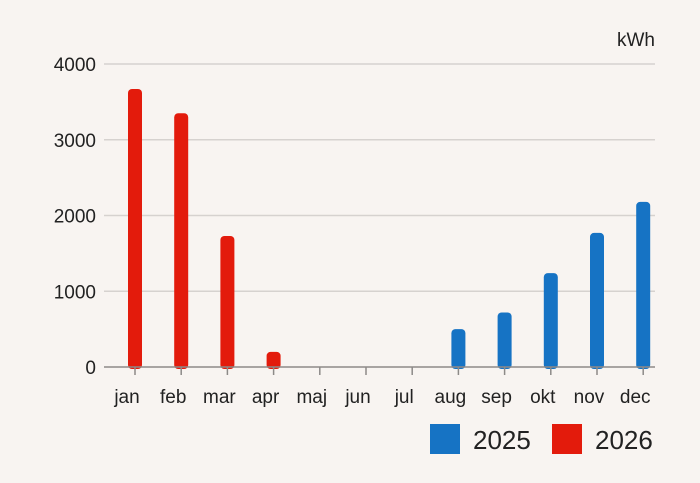 Image resolution: width=700 pixels, height=483 pixels. What do you see at coordinates (273, 360) in the screenshot?
I see `bar-2026-apr` at bounding box center [273, 360].